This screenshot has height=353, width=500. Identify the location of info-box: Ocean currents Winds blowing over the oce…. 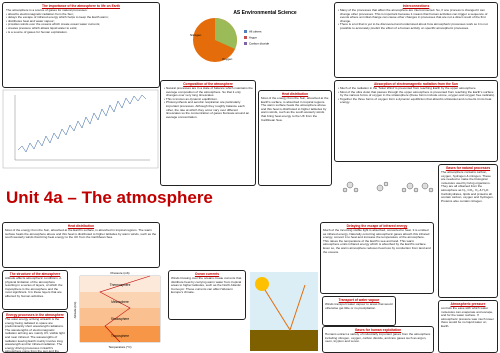
(207, 295).